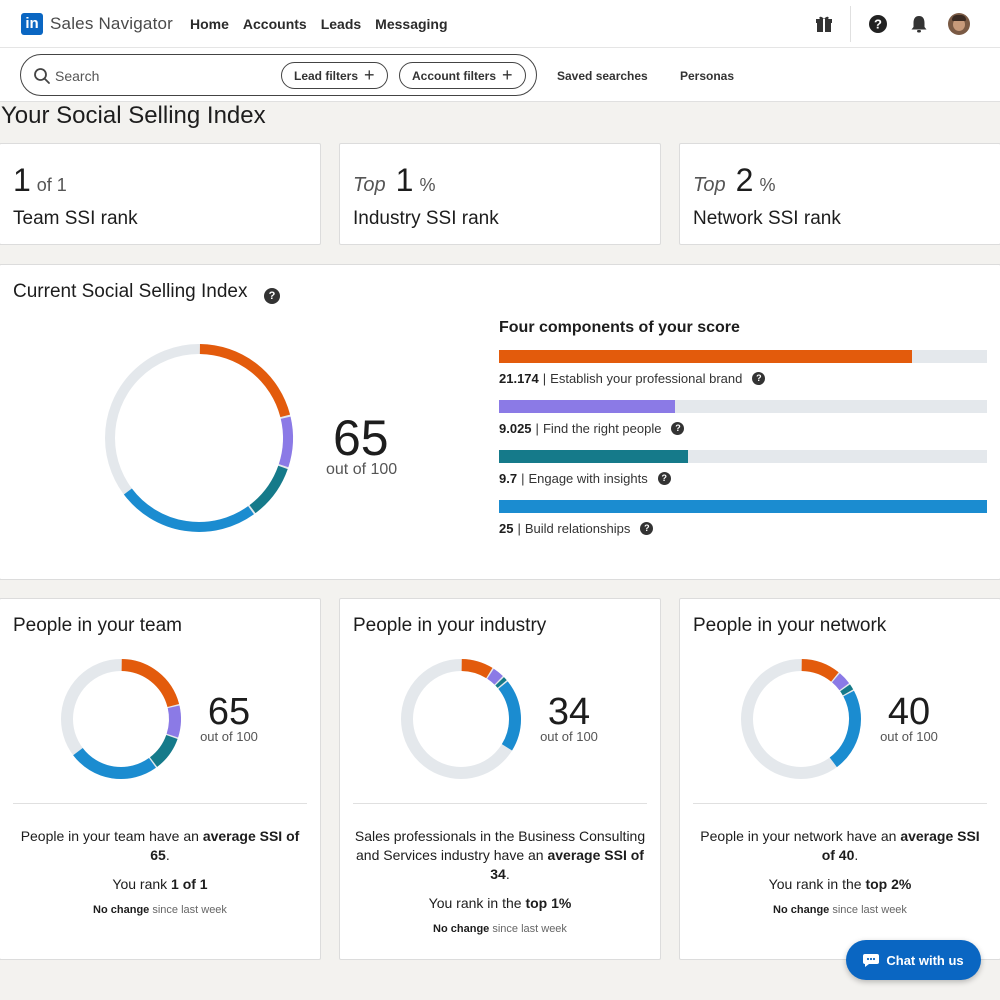 The width and height of the screenshot is (1000, 1000). I want to click on team-rank-card: 1 of 1 Team SSI rank, so click(160, 194).